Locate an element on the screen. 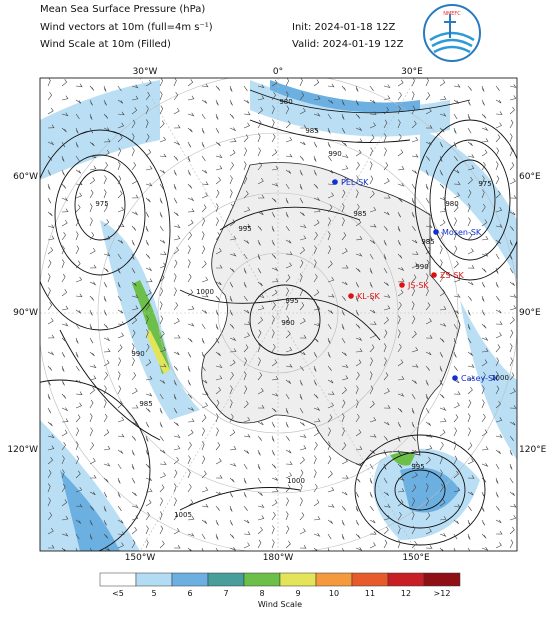  contour-label: 990 is located at coordinates (421, 267).